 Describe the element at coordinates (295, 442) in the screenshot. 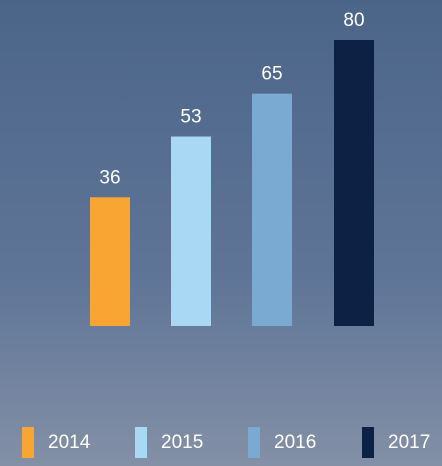

I see `legend-label: 2016` at that location.